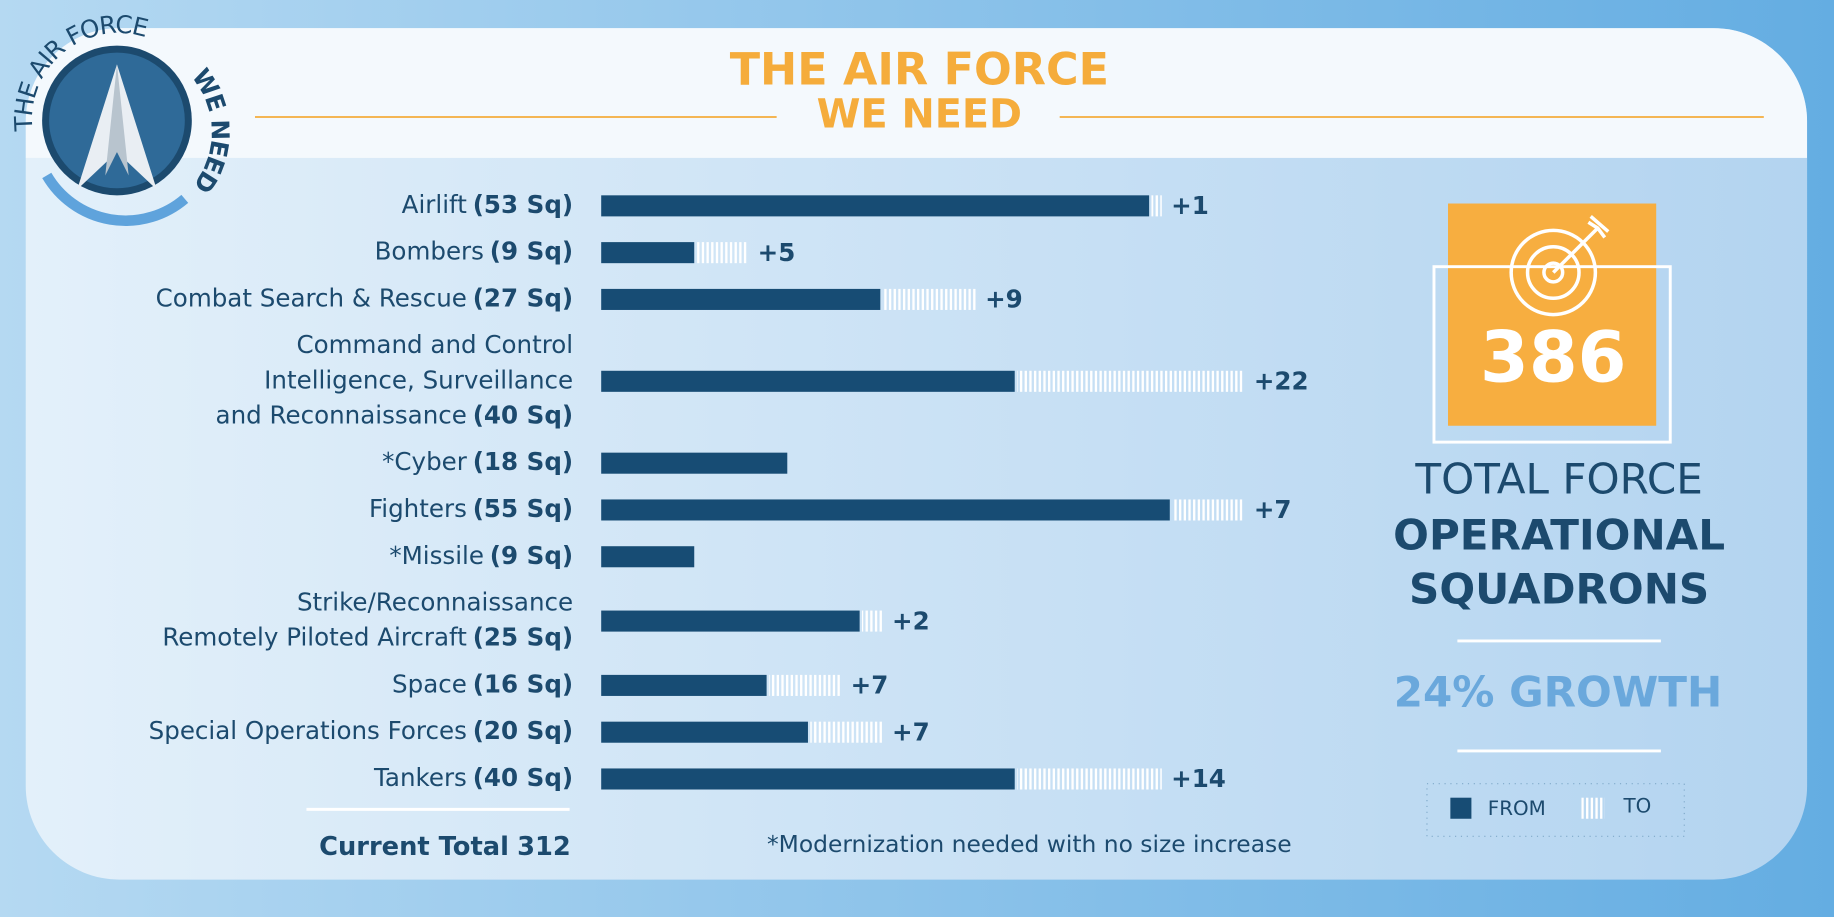 This screenshot has width=1834, height=917. What do you see at coordinates (425, 461) in the screenshot?
I see `category-line: *Cyber` at bounding box center [425, 461].